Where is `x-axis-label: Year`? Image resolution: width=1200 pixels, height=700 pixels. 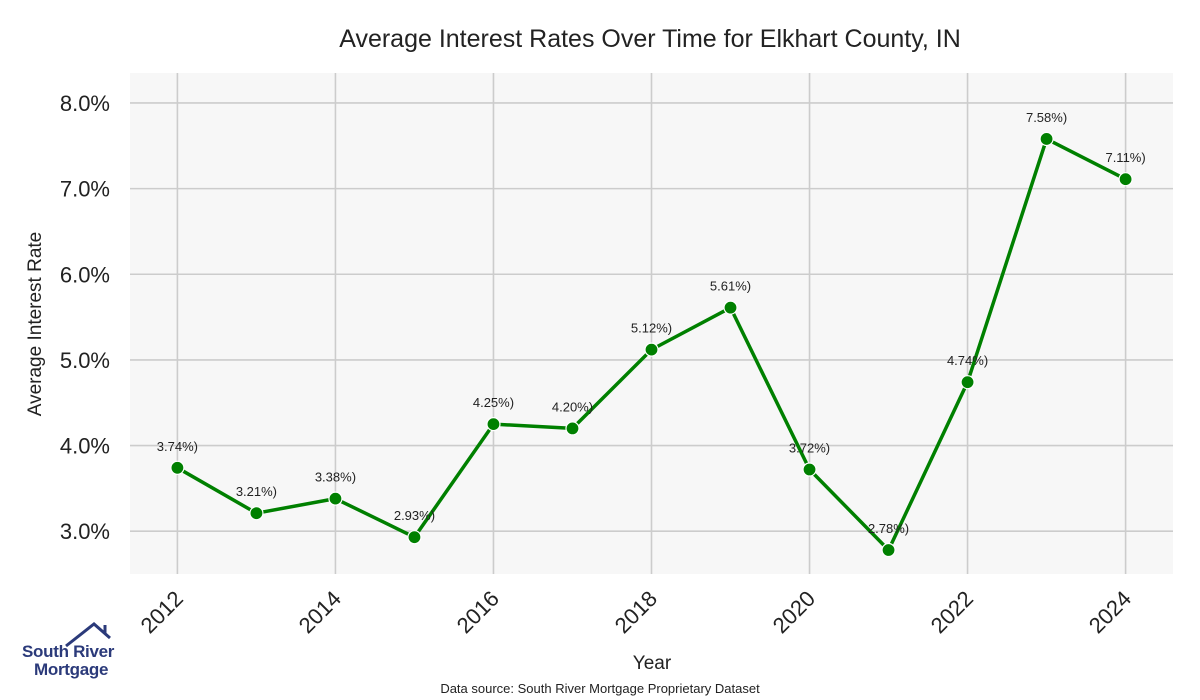 x-axis-label: Year is located at coordinates (652, 663).